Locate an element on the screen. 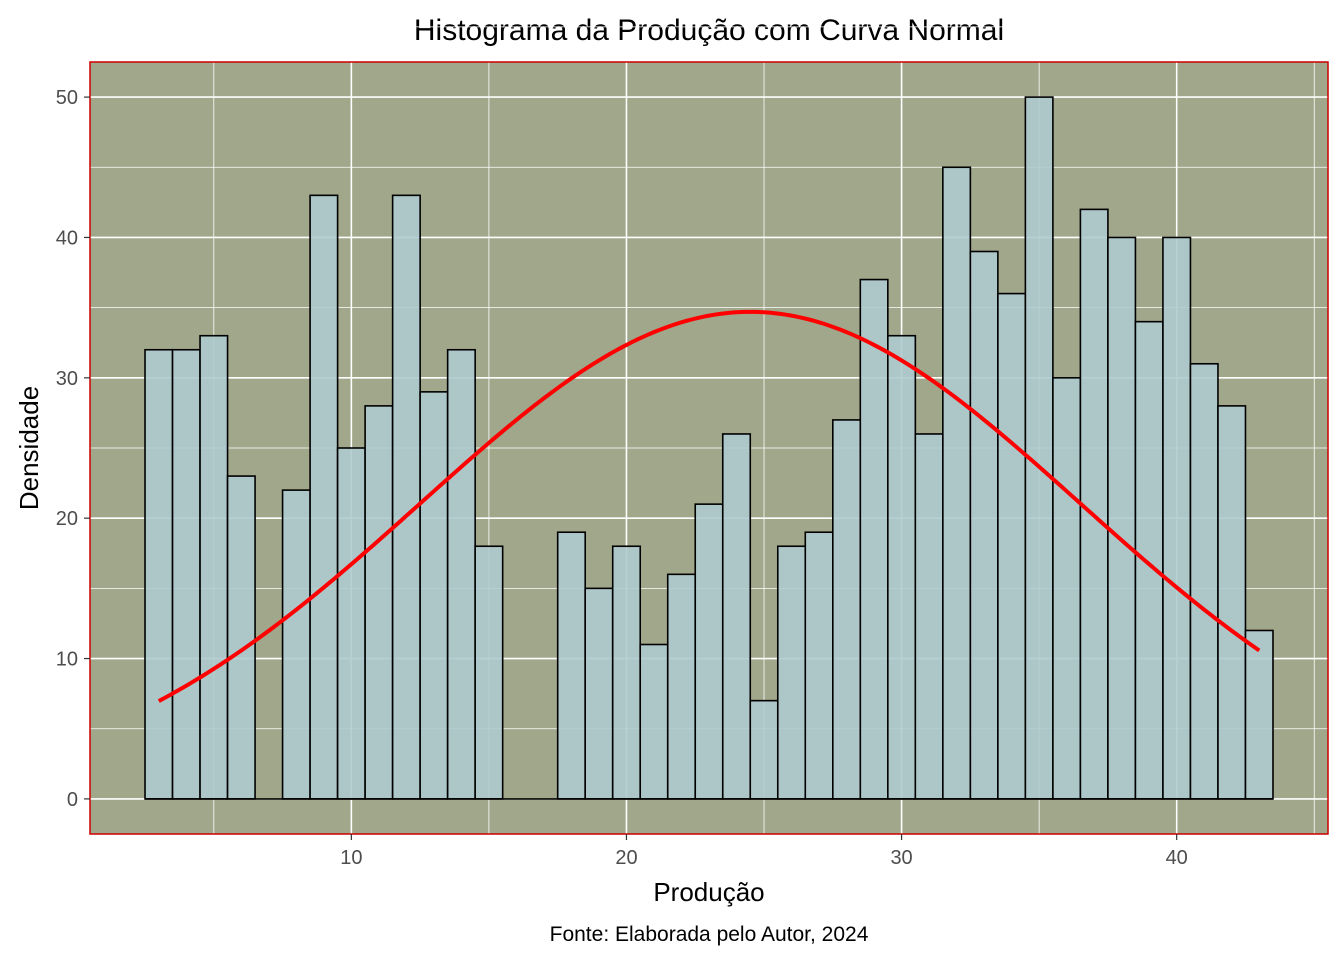 This screenshot has width=1344, height=960. x-axis-title: Produção is located at coordinates (708, 892).